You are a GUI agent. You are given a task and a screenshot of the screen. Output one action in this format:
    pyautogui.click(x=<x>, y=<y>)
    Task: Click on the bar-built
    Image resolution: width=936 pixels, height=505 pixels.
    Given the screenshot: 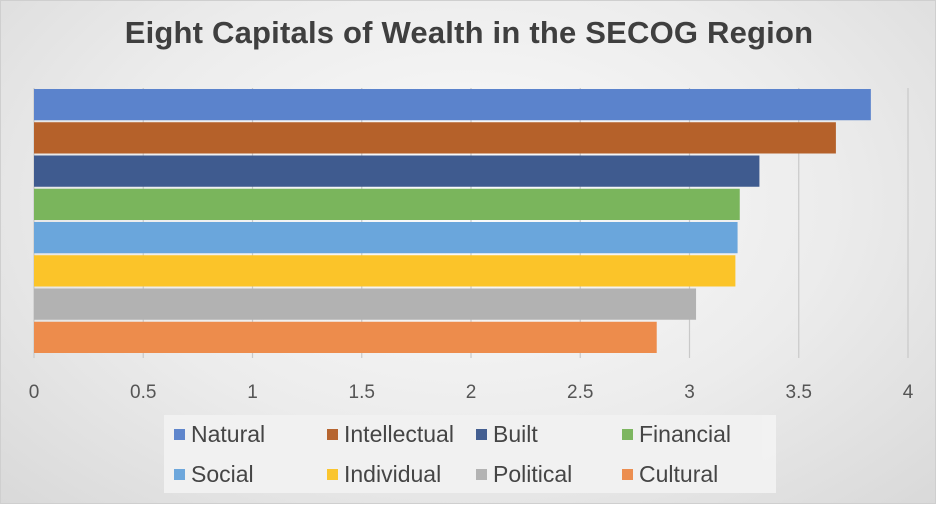 What is the action you would take?
    pyautogui.click(x=397, y=171)
    